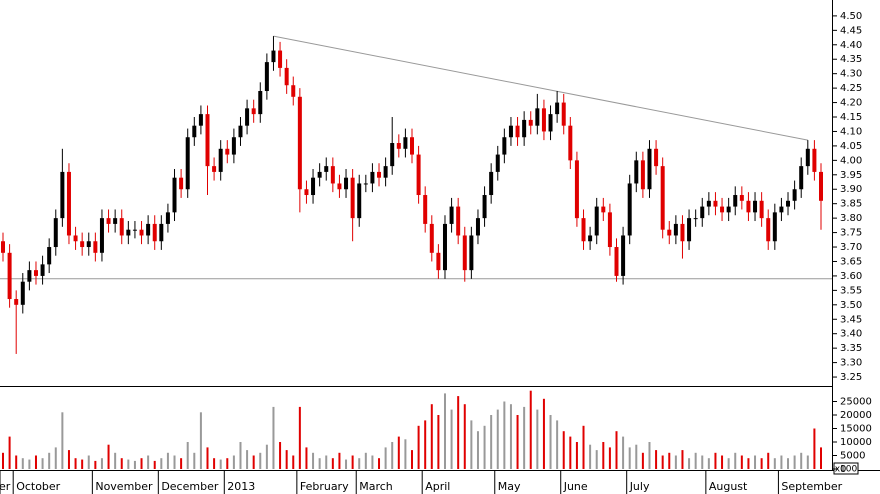  I want to click on x-tick-label: June, so click(575, 486).